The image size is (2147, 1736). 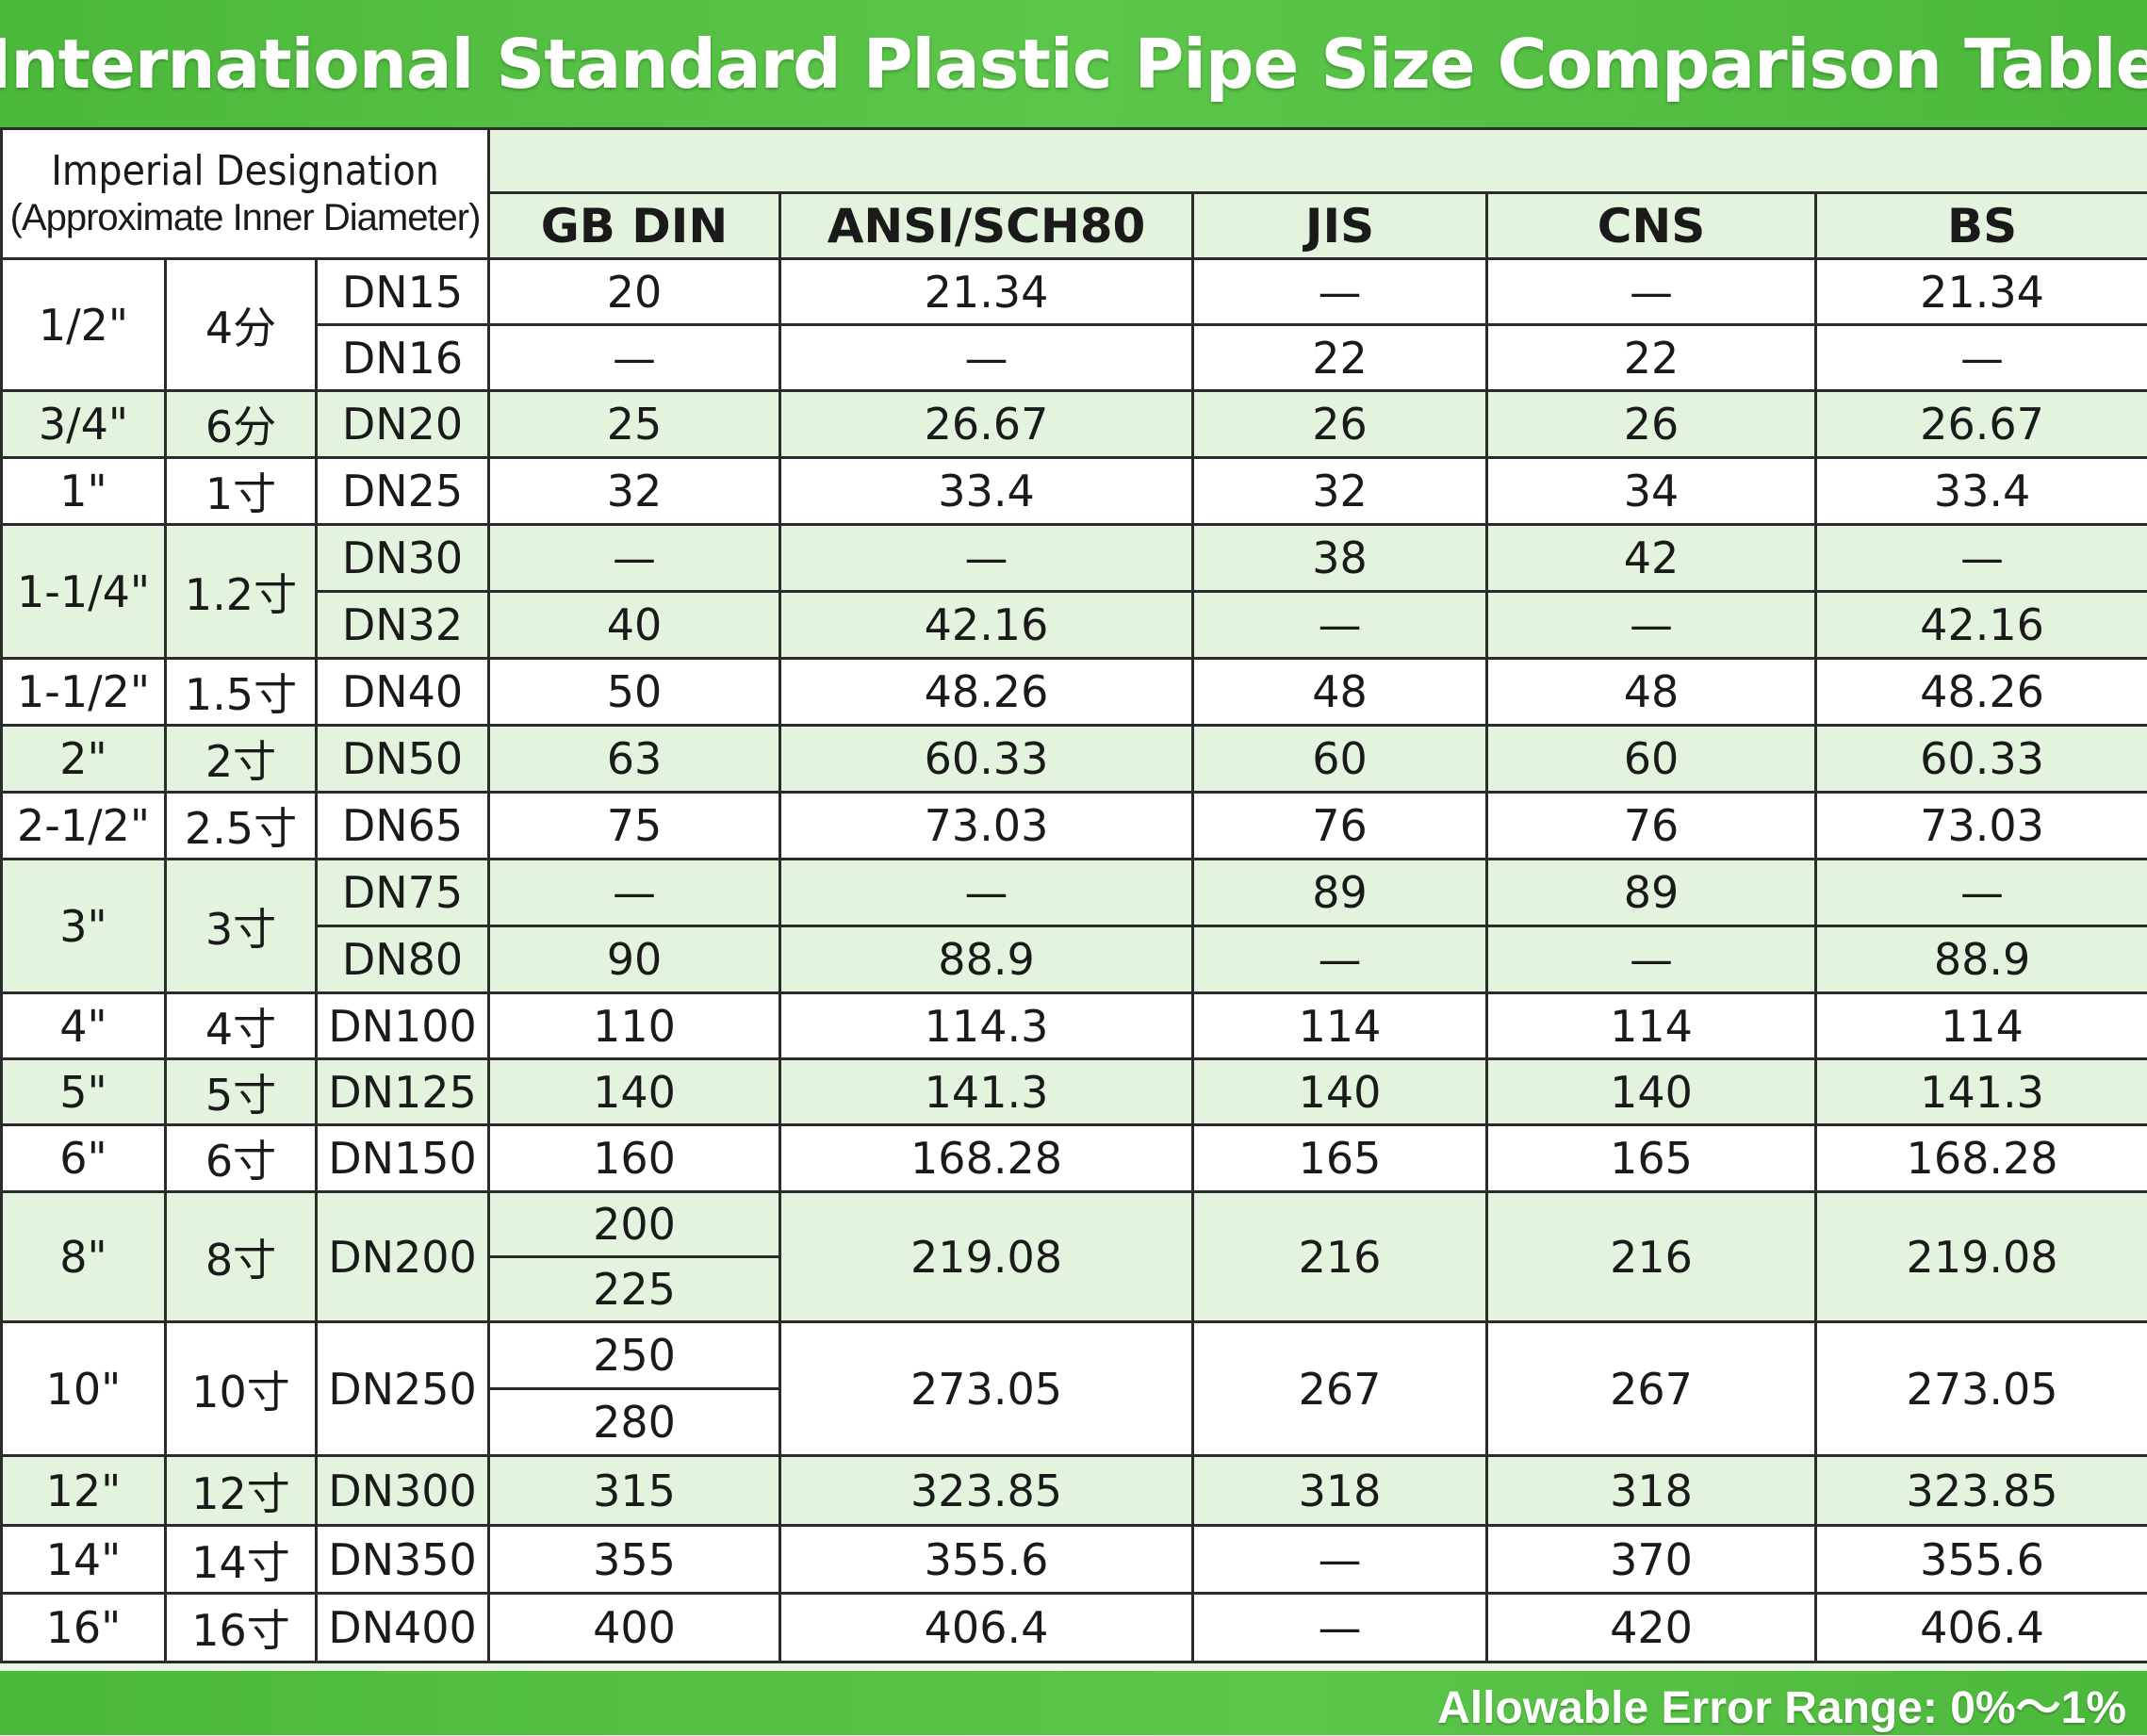 What do you see at coordinates (84, 1092) in the screenshot?
I see `inch-cell: 5"` at bounding box center [84, 1092].